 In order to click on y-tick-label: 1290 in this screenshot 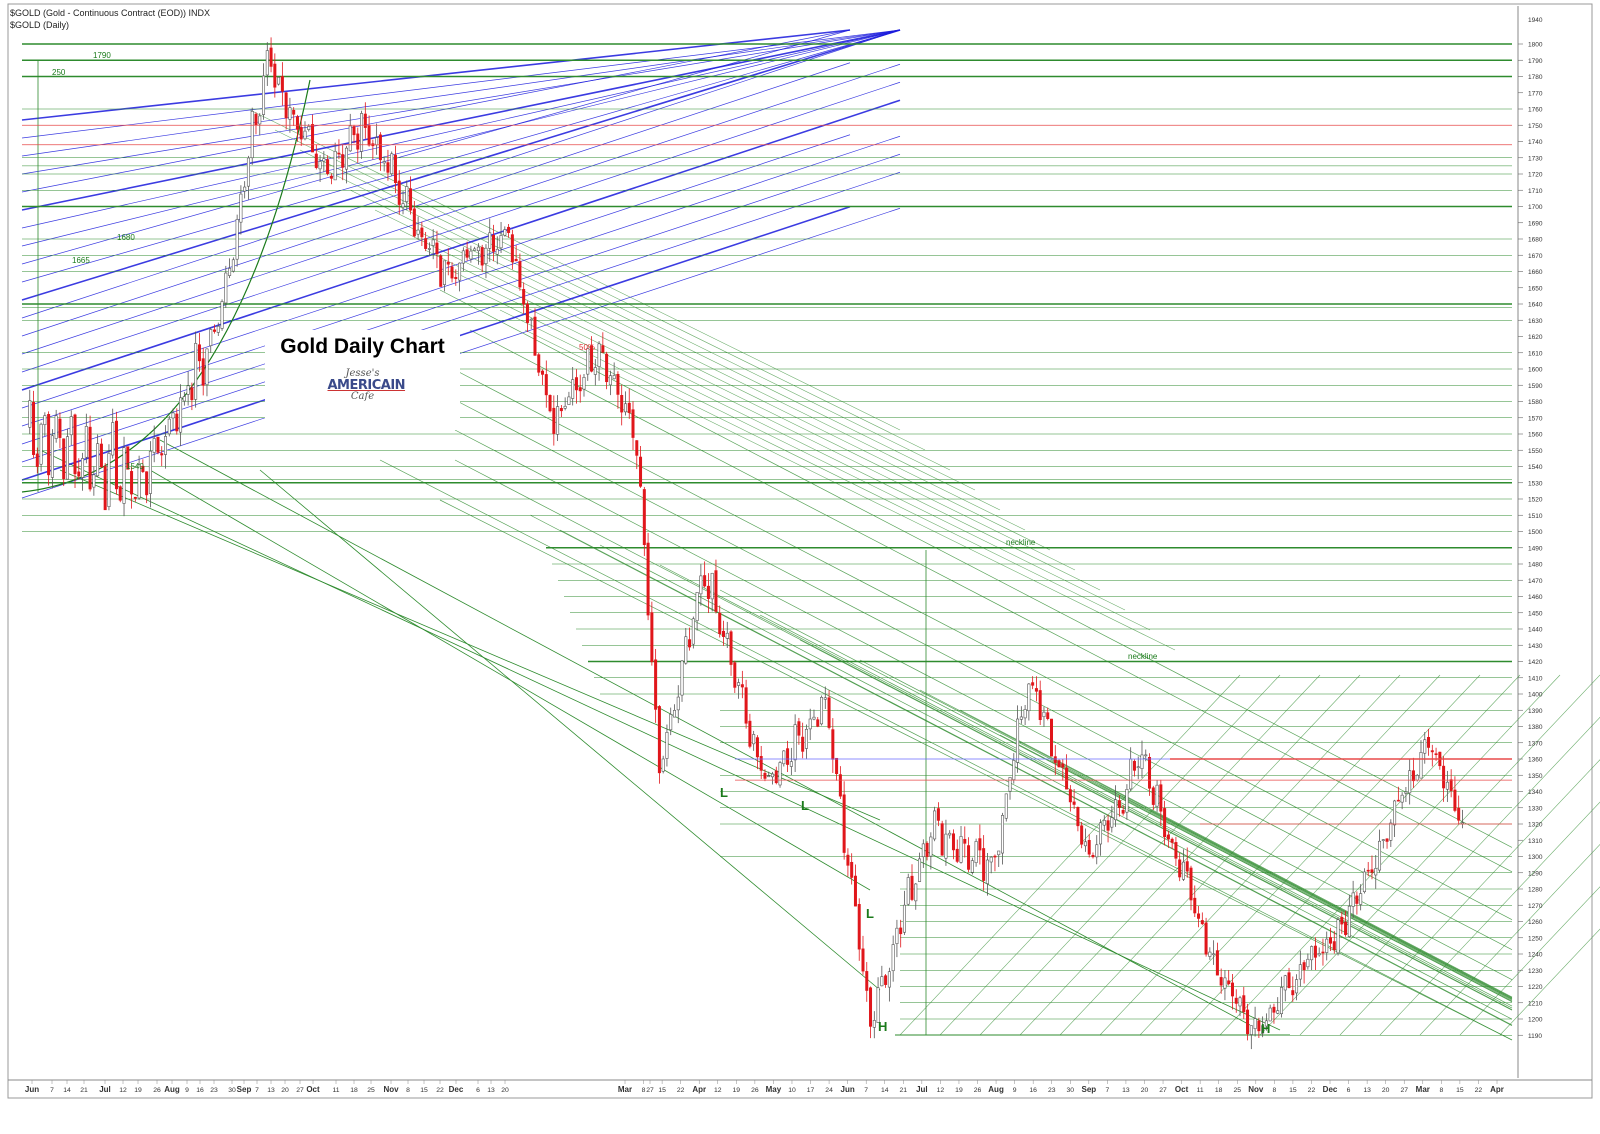, I will do `click(1535, 873)`.